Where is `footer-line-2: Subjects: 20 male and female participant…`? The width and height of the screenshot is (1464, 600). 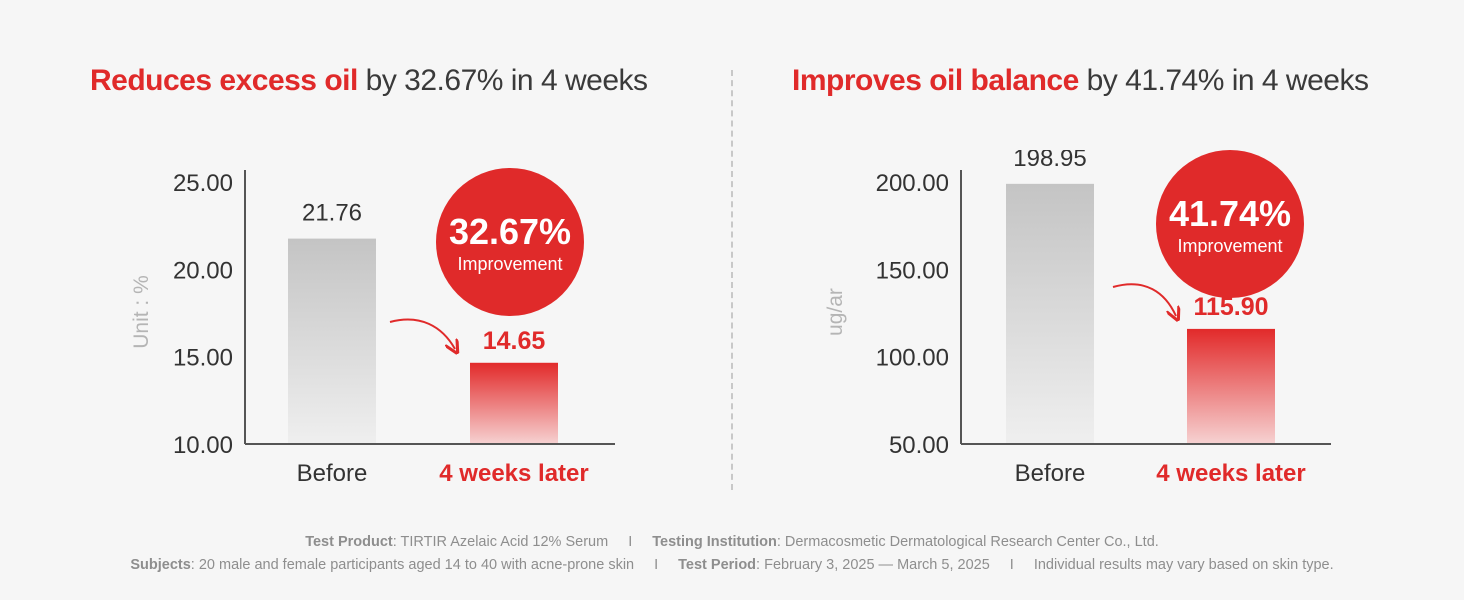
footer-line-2: Subjects: 20 male and female participant… is located at coordinates (732, 565).